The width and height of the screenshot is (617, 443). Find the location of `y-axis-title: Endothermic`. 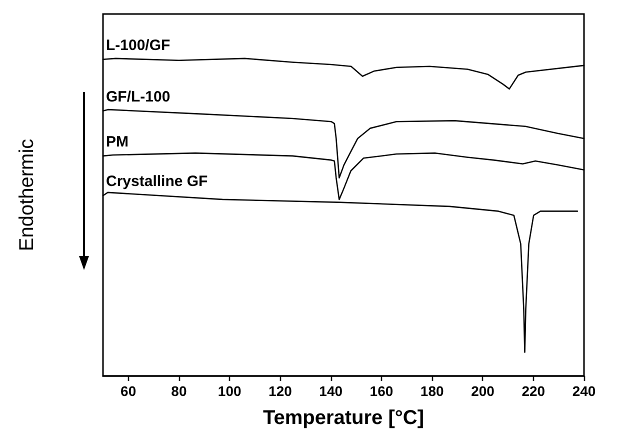

y-axis-title: Endothermic is located at coordinates (27, 195).